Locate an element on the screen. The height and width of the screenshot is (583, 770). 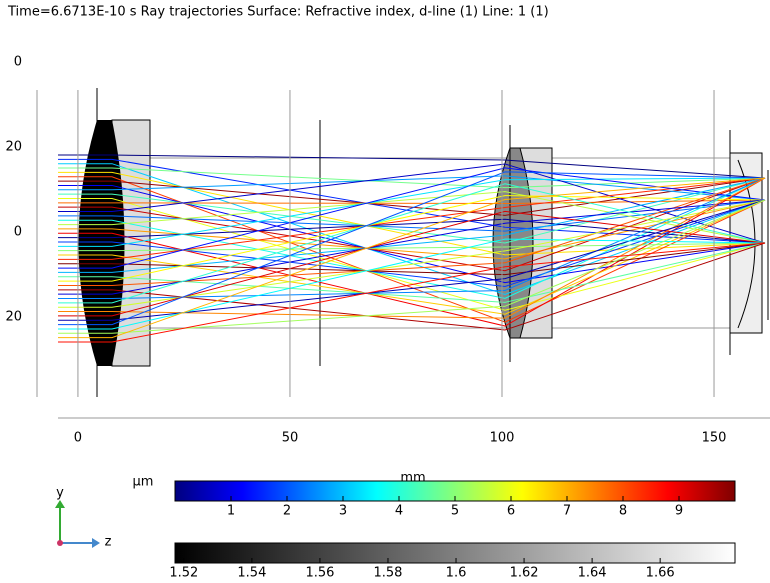
colorbar-tick-label: 1.54 is located at coordinates (251, 573).